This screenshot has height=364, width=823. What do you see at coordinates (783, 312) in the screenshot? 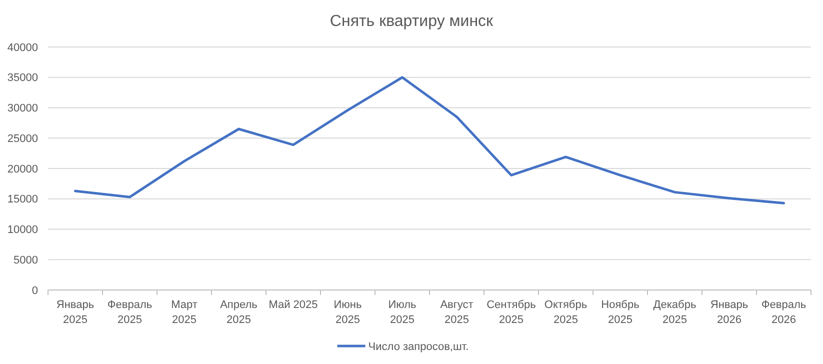
I see `x-tick-label: Февраль 2026` at bounding box center [783, 312].